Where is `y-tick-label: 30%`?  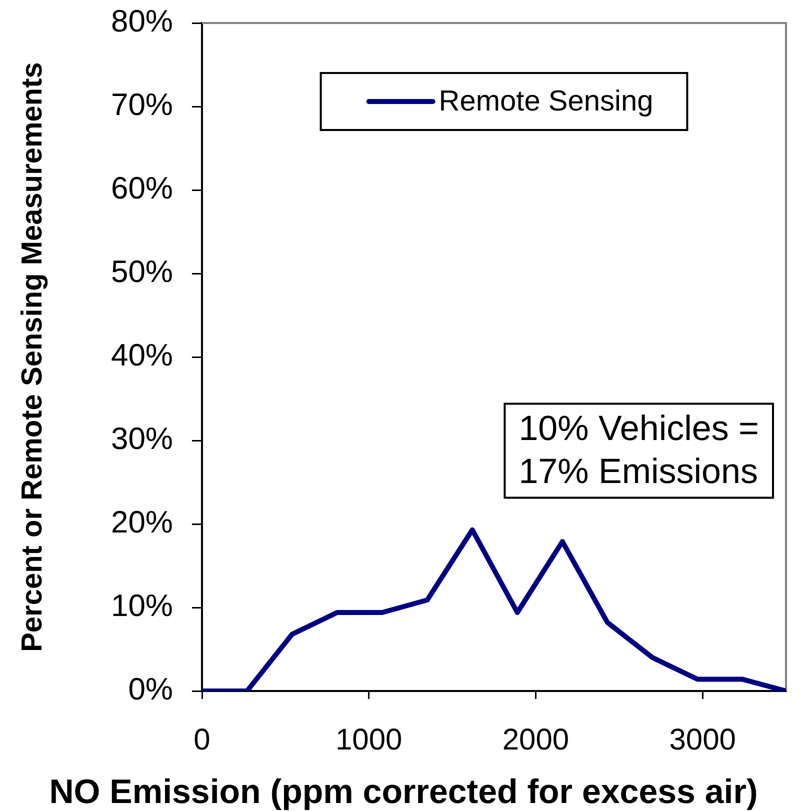 y-tick-label: 30% is located at coordinates (141, 438).